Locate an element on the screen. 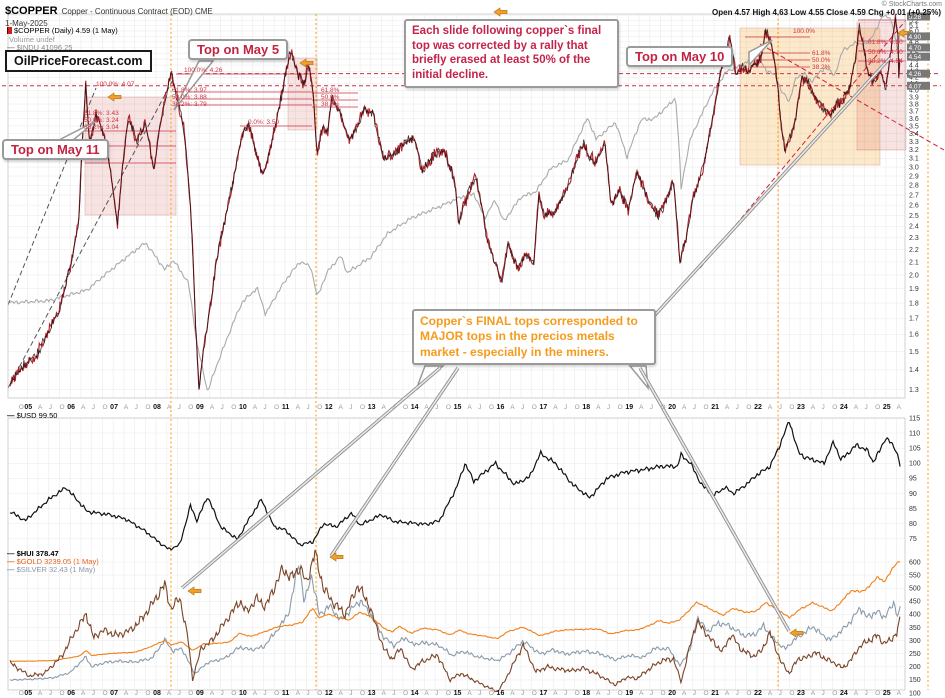 The height and width of the screenshot is (698, 945). svg-text: 38.2% is located at coordinates (330, 104).